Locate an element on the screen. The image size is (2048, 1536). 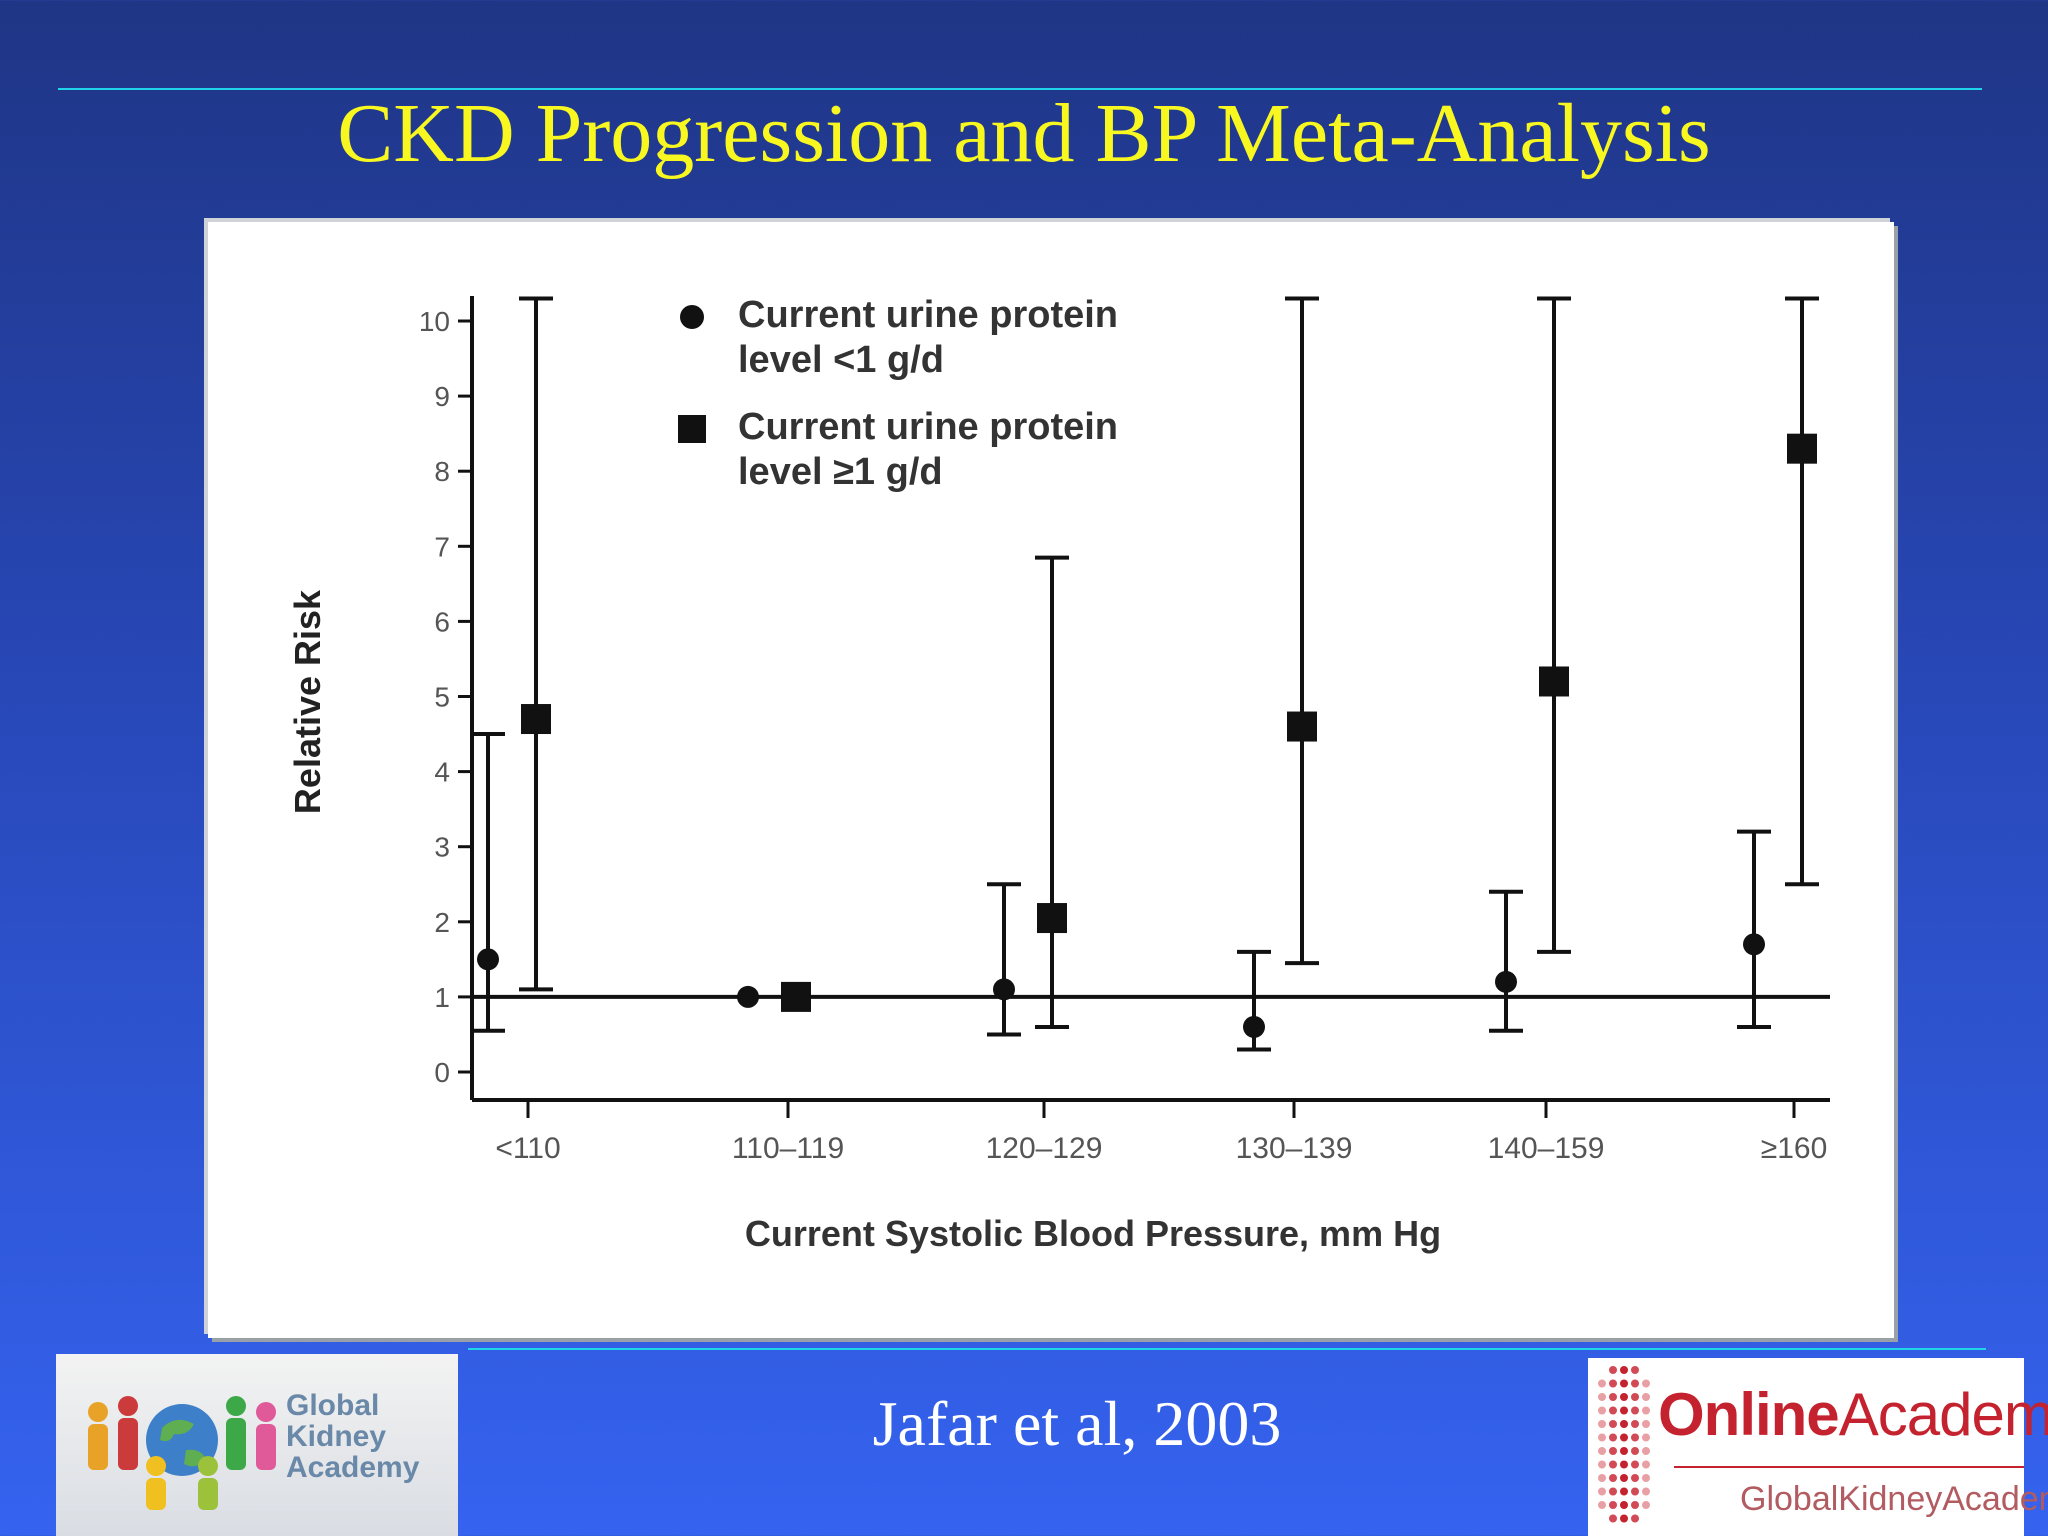
y-tick-label: 9 is located at coordinates (442, 396).